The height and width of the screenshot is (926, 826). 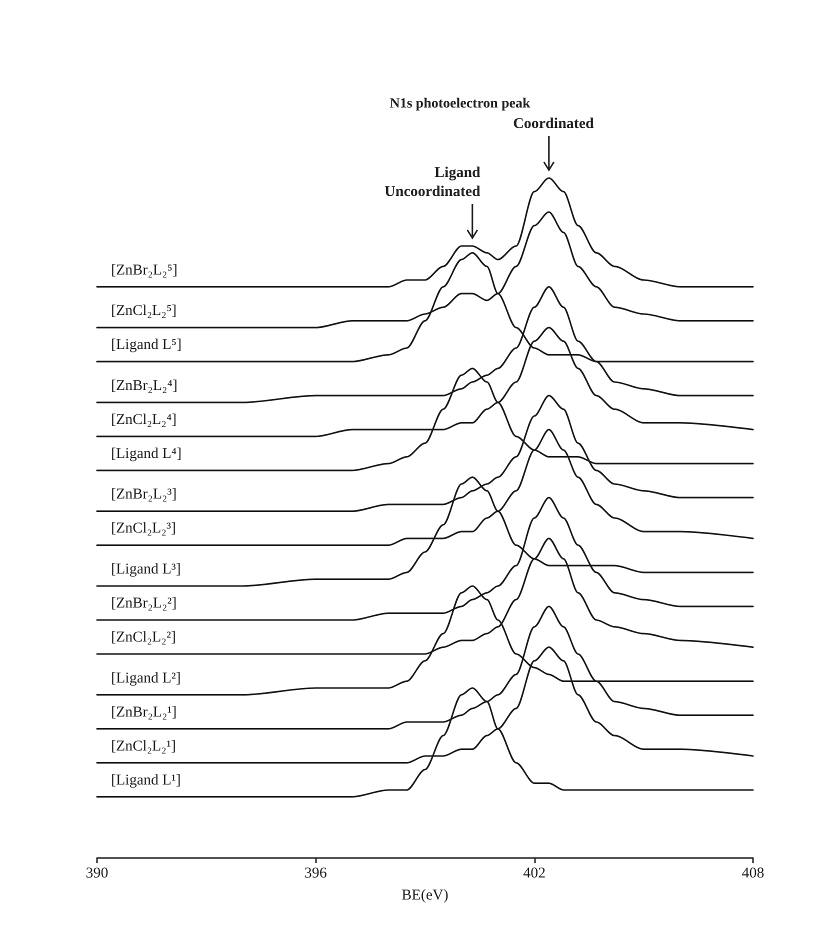 I want to click on series-label: [Ligand L⁵], so click(x=146, y=345).